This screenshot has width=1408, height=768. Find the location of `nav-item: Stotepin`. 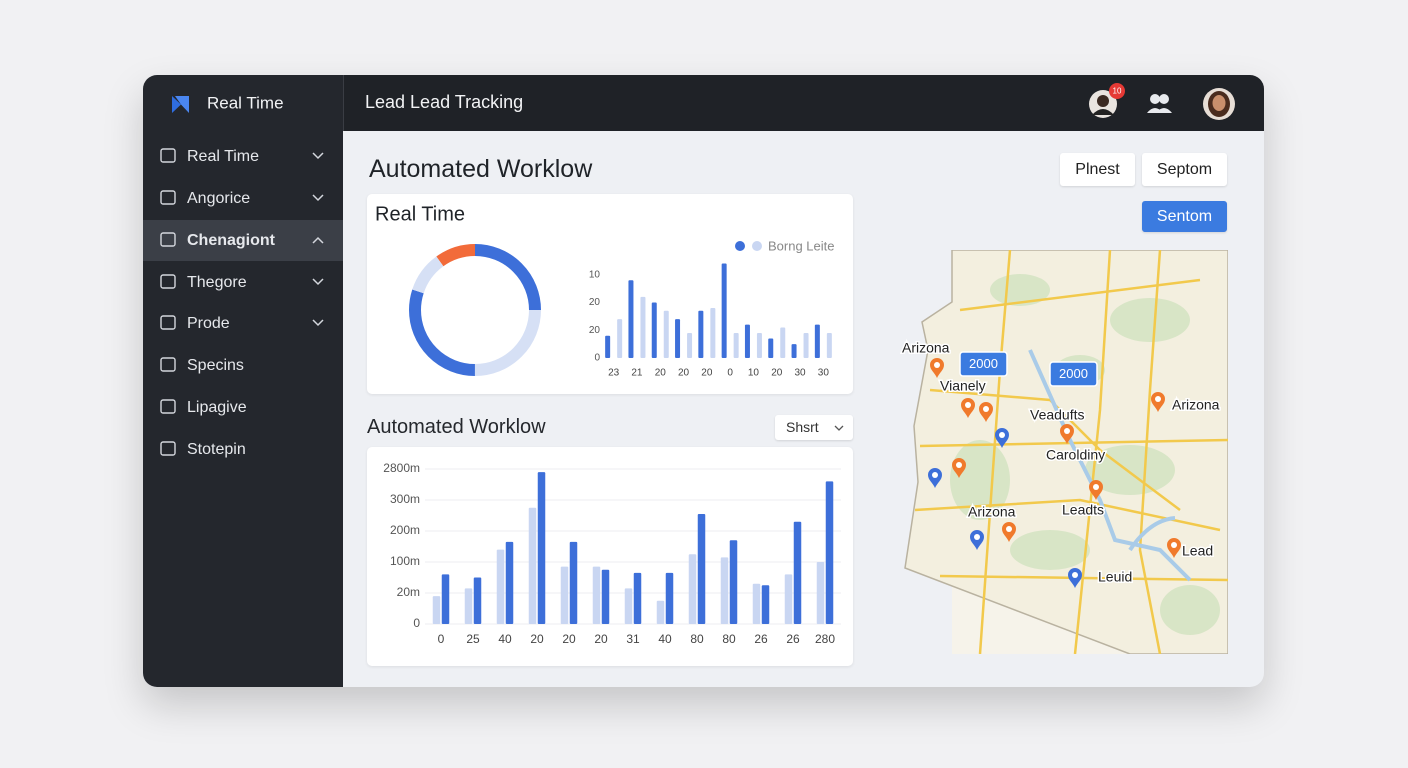

nav-item: Stotepin is located at coordinates (203, 449).